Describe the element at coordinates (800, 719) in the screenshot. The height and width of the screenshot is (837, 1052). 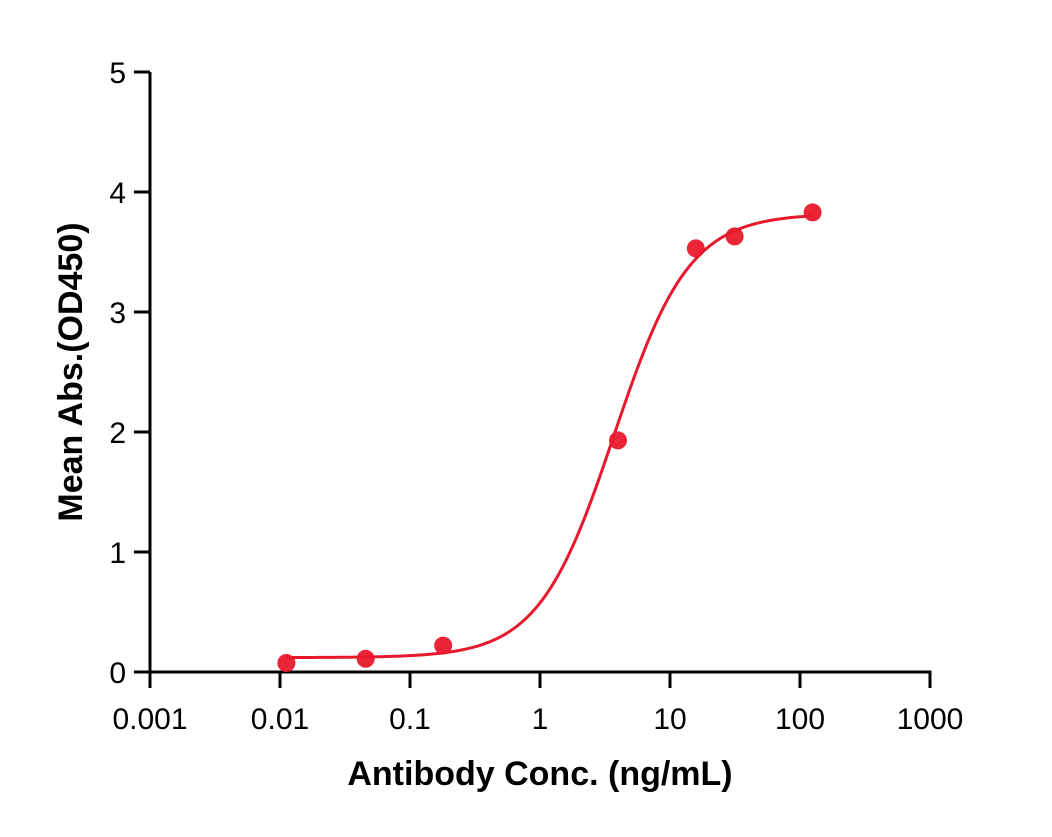
I see `x-tick-label: 100` at that location.